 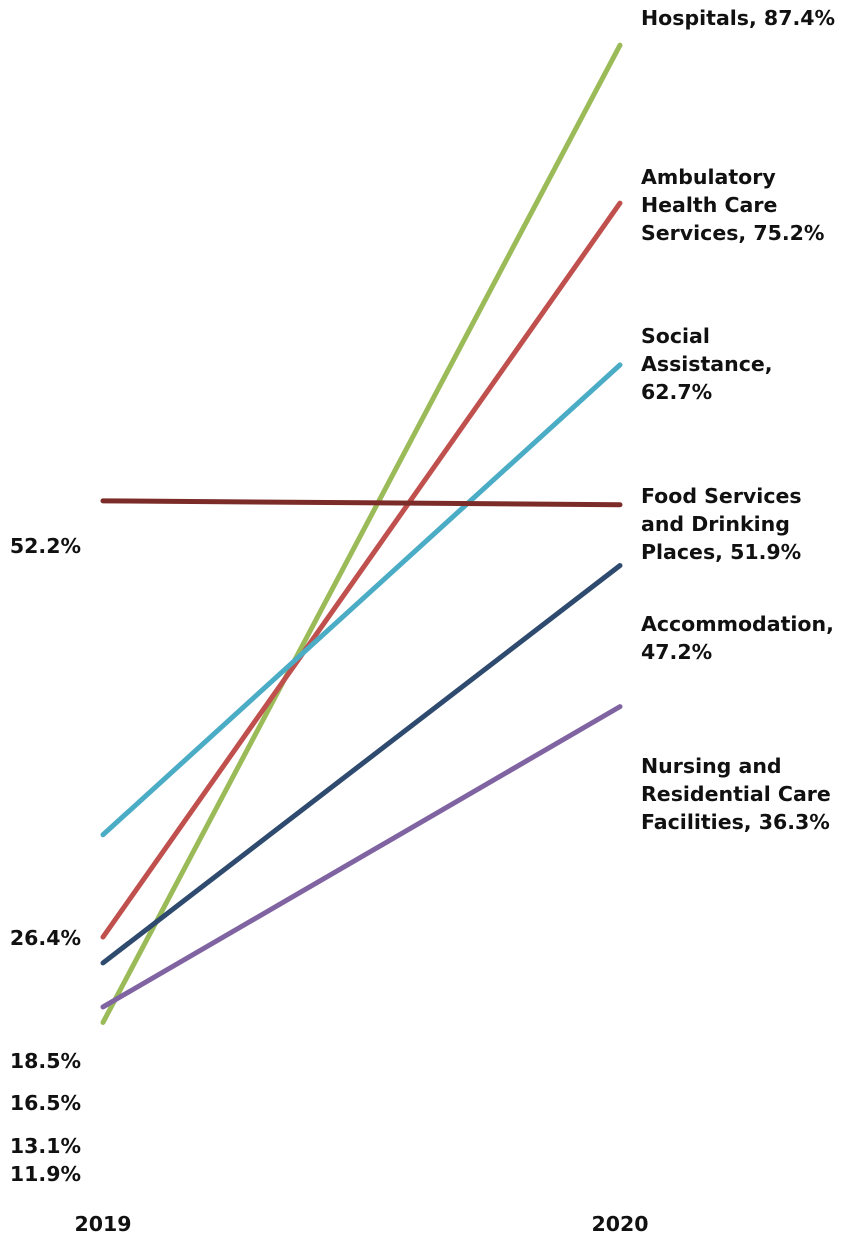 I want to click on x-axis-tick-labels: 2019 2020, so click(x=361, y=1224).